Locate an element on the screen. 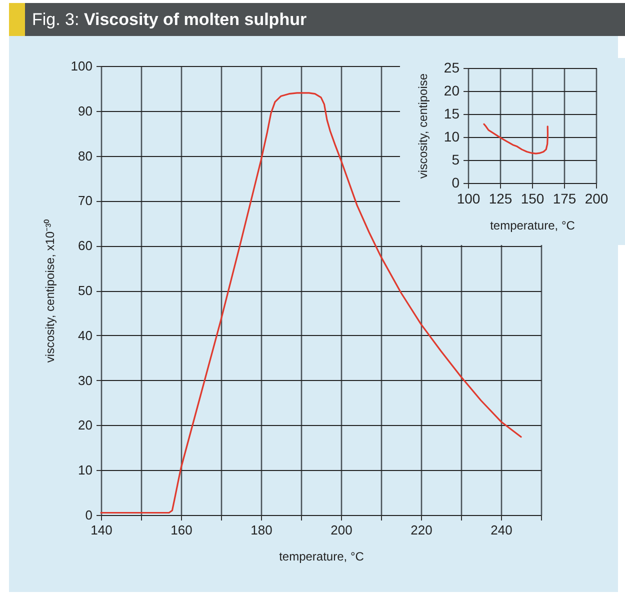  y-tick-label: 70 is located at coordinates (85, 200).